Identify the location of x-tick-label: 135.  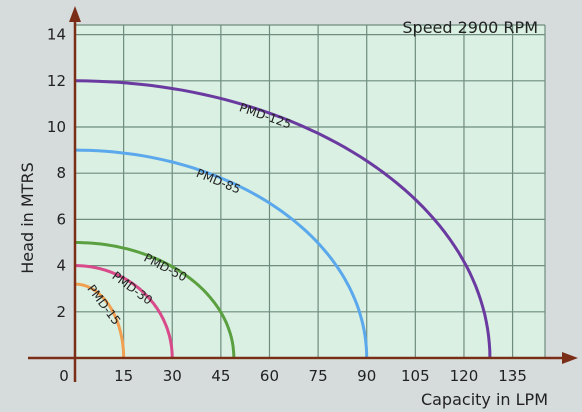
(512, 376).